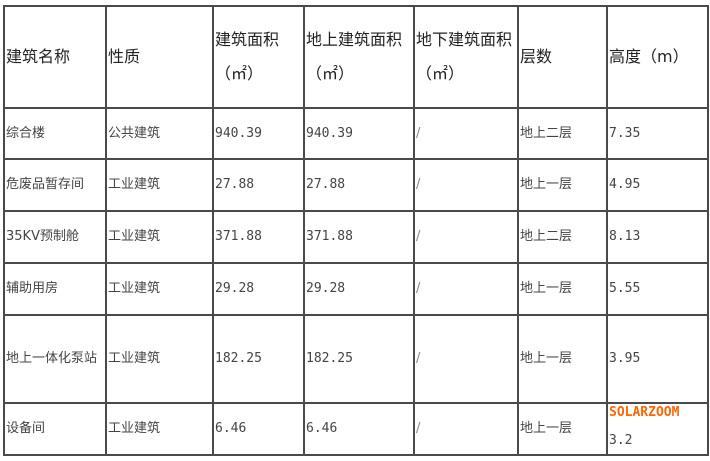 The image size is (710, 461). Describe the element at coordinates (258, 133) in the screenshot. I see `cell-floor-area: 940.39` at that location.